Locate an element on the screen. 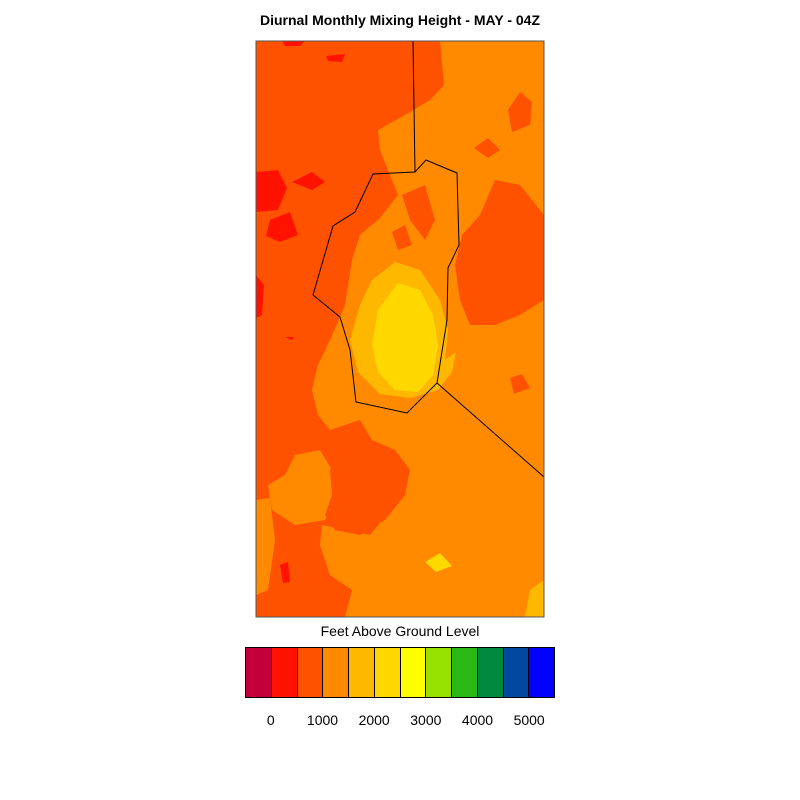  contour-red-small is located at coordinates (289, 338).